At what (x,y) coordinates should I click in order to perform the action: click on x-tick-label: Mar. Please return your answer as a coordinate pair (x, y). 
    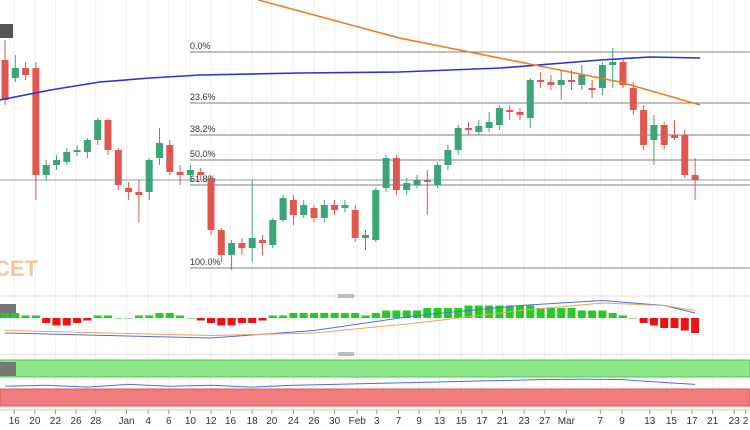
    Looking at the image, I should click on (567, 421).